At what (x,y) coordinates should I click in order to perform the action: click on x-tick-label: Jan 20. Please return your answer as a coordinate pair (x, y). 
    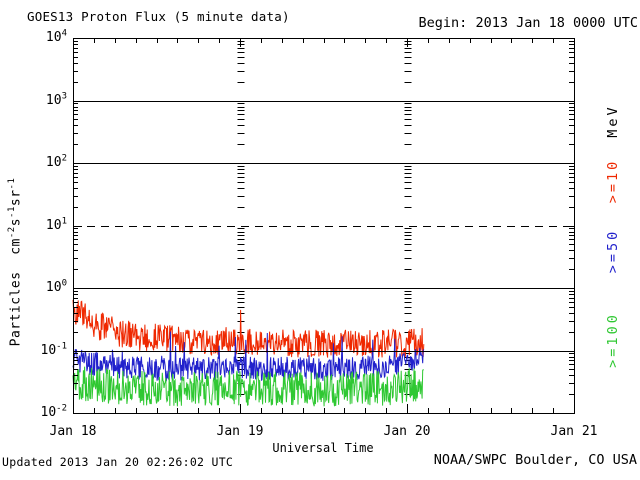
    Looking at the image, I should click on (407, 431).